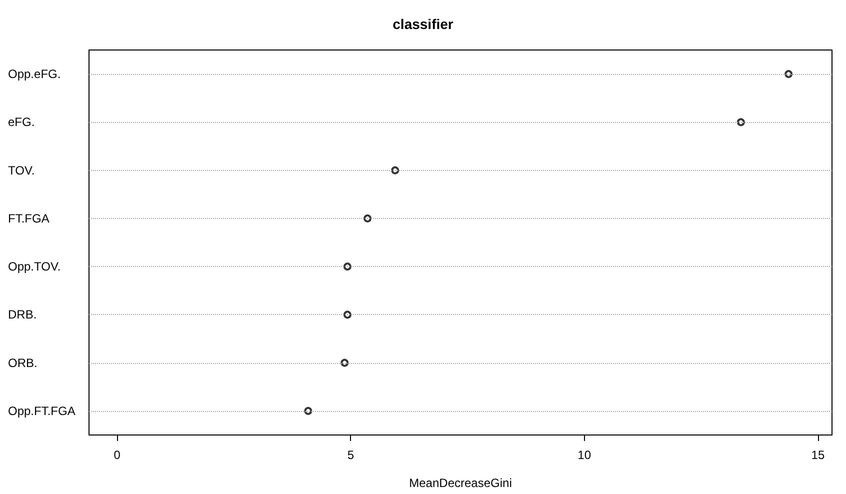  I want to click on x-tick-label: 5, so click(350, 455).